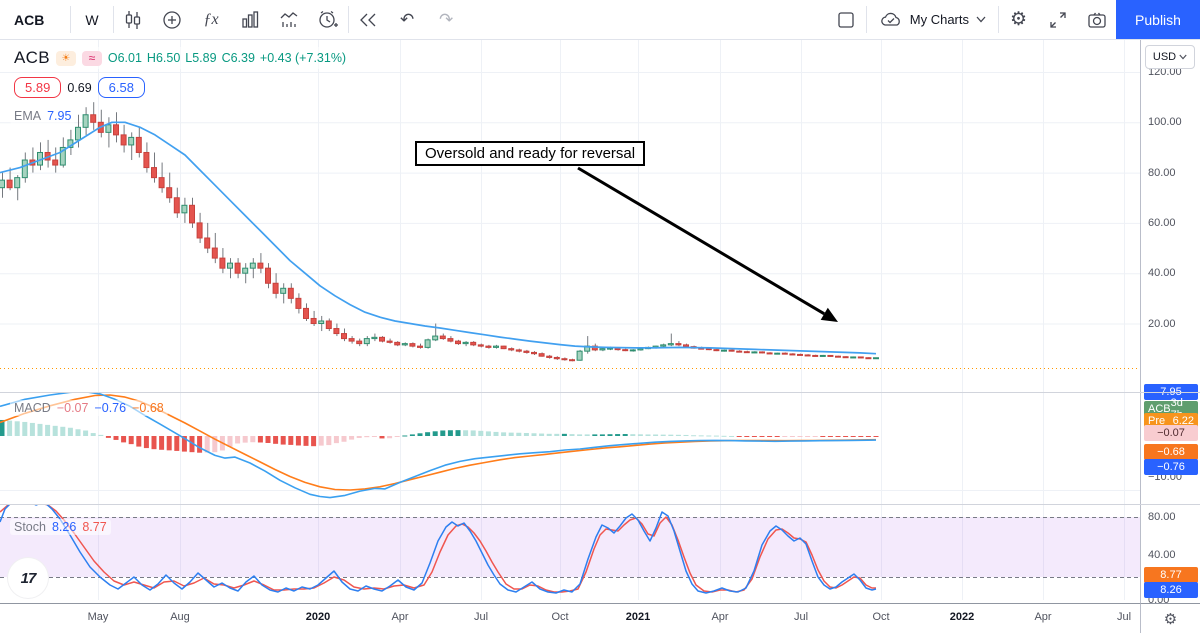 The height and width of the screenshot is (633, 1200). What do you see at coordinates (328, 19) in the screenshot?
I see `alert-icon` at bounding box center [328, 19].